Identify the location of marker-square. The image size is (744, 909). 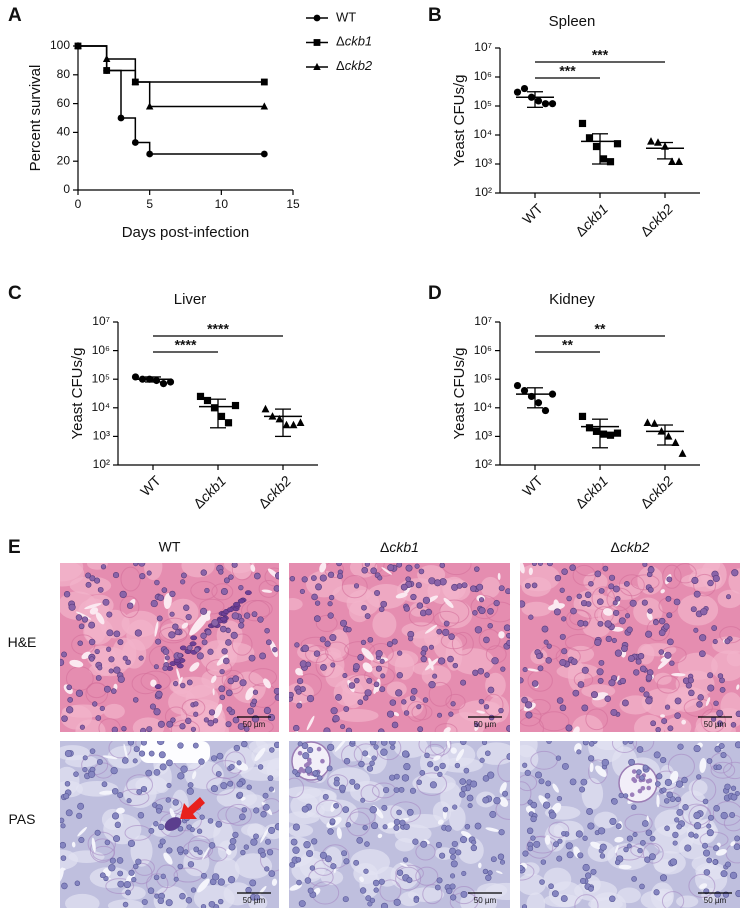
(589, 138).